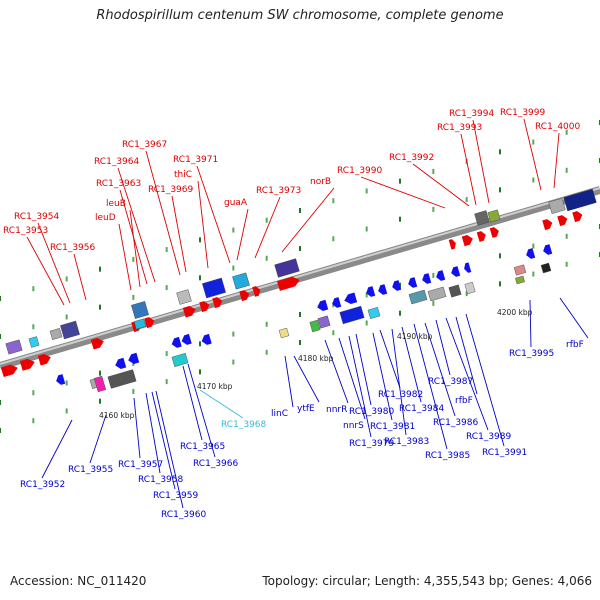  Describe the element at coordinates (320, 182) in the screenshot. I see `forward-gene-label: norB` at that location.